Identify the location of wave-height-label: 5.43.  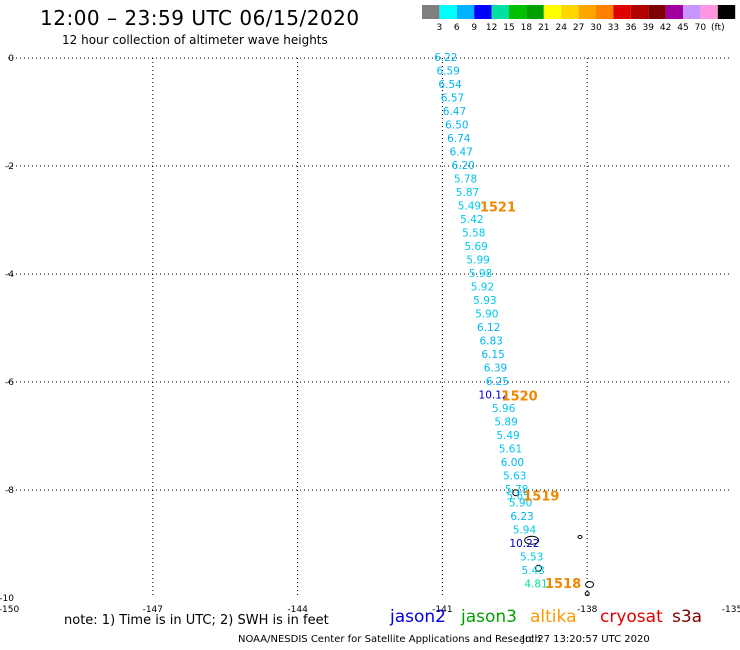
(532, 571).